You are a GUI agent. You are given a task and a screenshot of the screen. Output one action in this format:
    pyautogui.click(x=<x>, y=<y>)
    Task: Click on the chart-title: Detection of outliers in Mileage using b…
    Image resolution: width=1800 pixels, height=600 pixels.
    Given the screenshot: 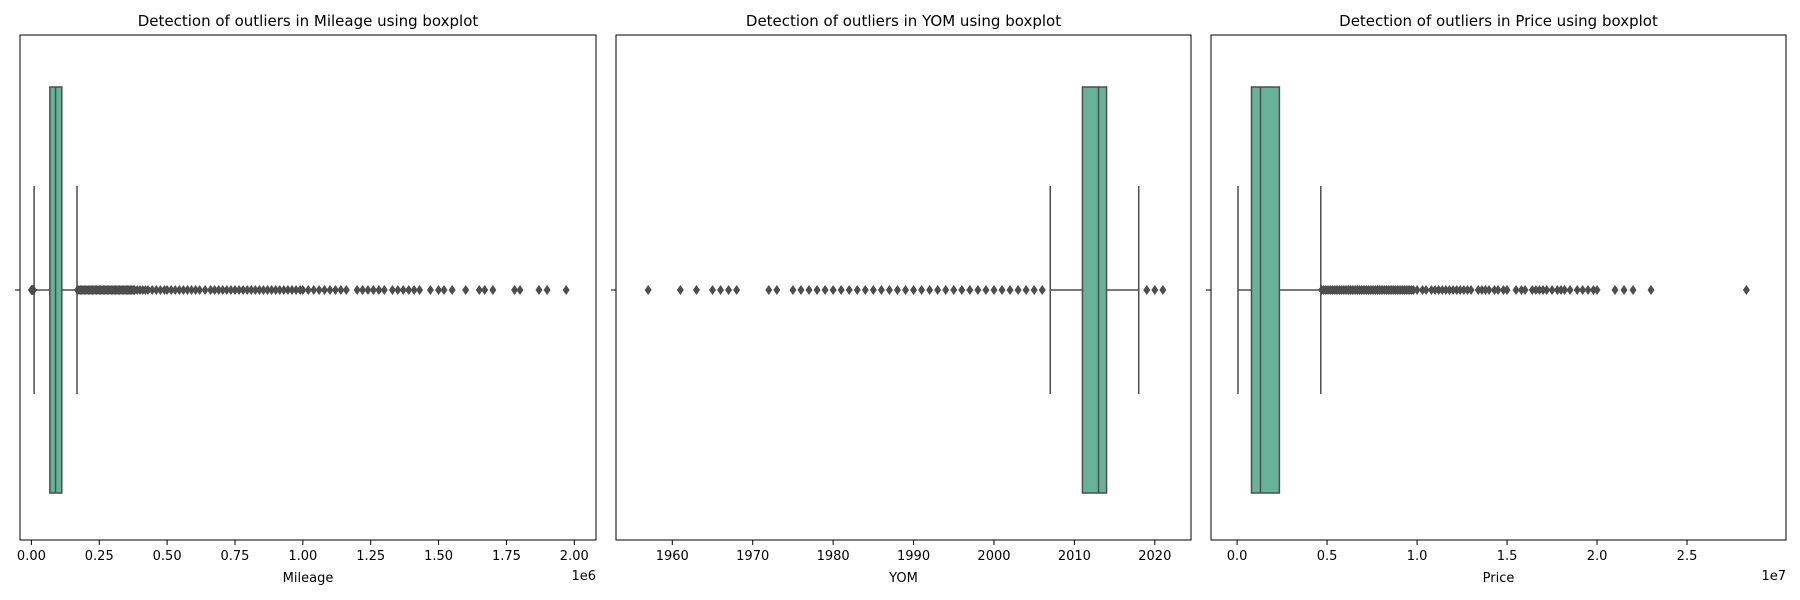 What is the action you would take?
    pyautogui.click(x=308, y=21)
    